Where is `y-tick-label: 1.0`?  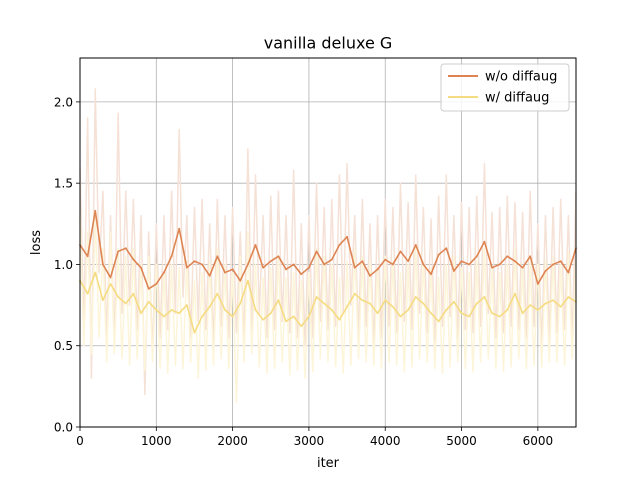 y-tick-label: 1.0 is located at coordinates (63, 265).